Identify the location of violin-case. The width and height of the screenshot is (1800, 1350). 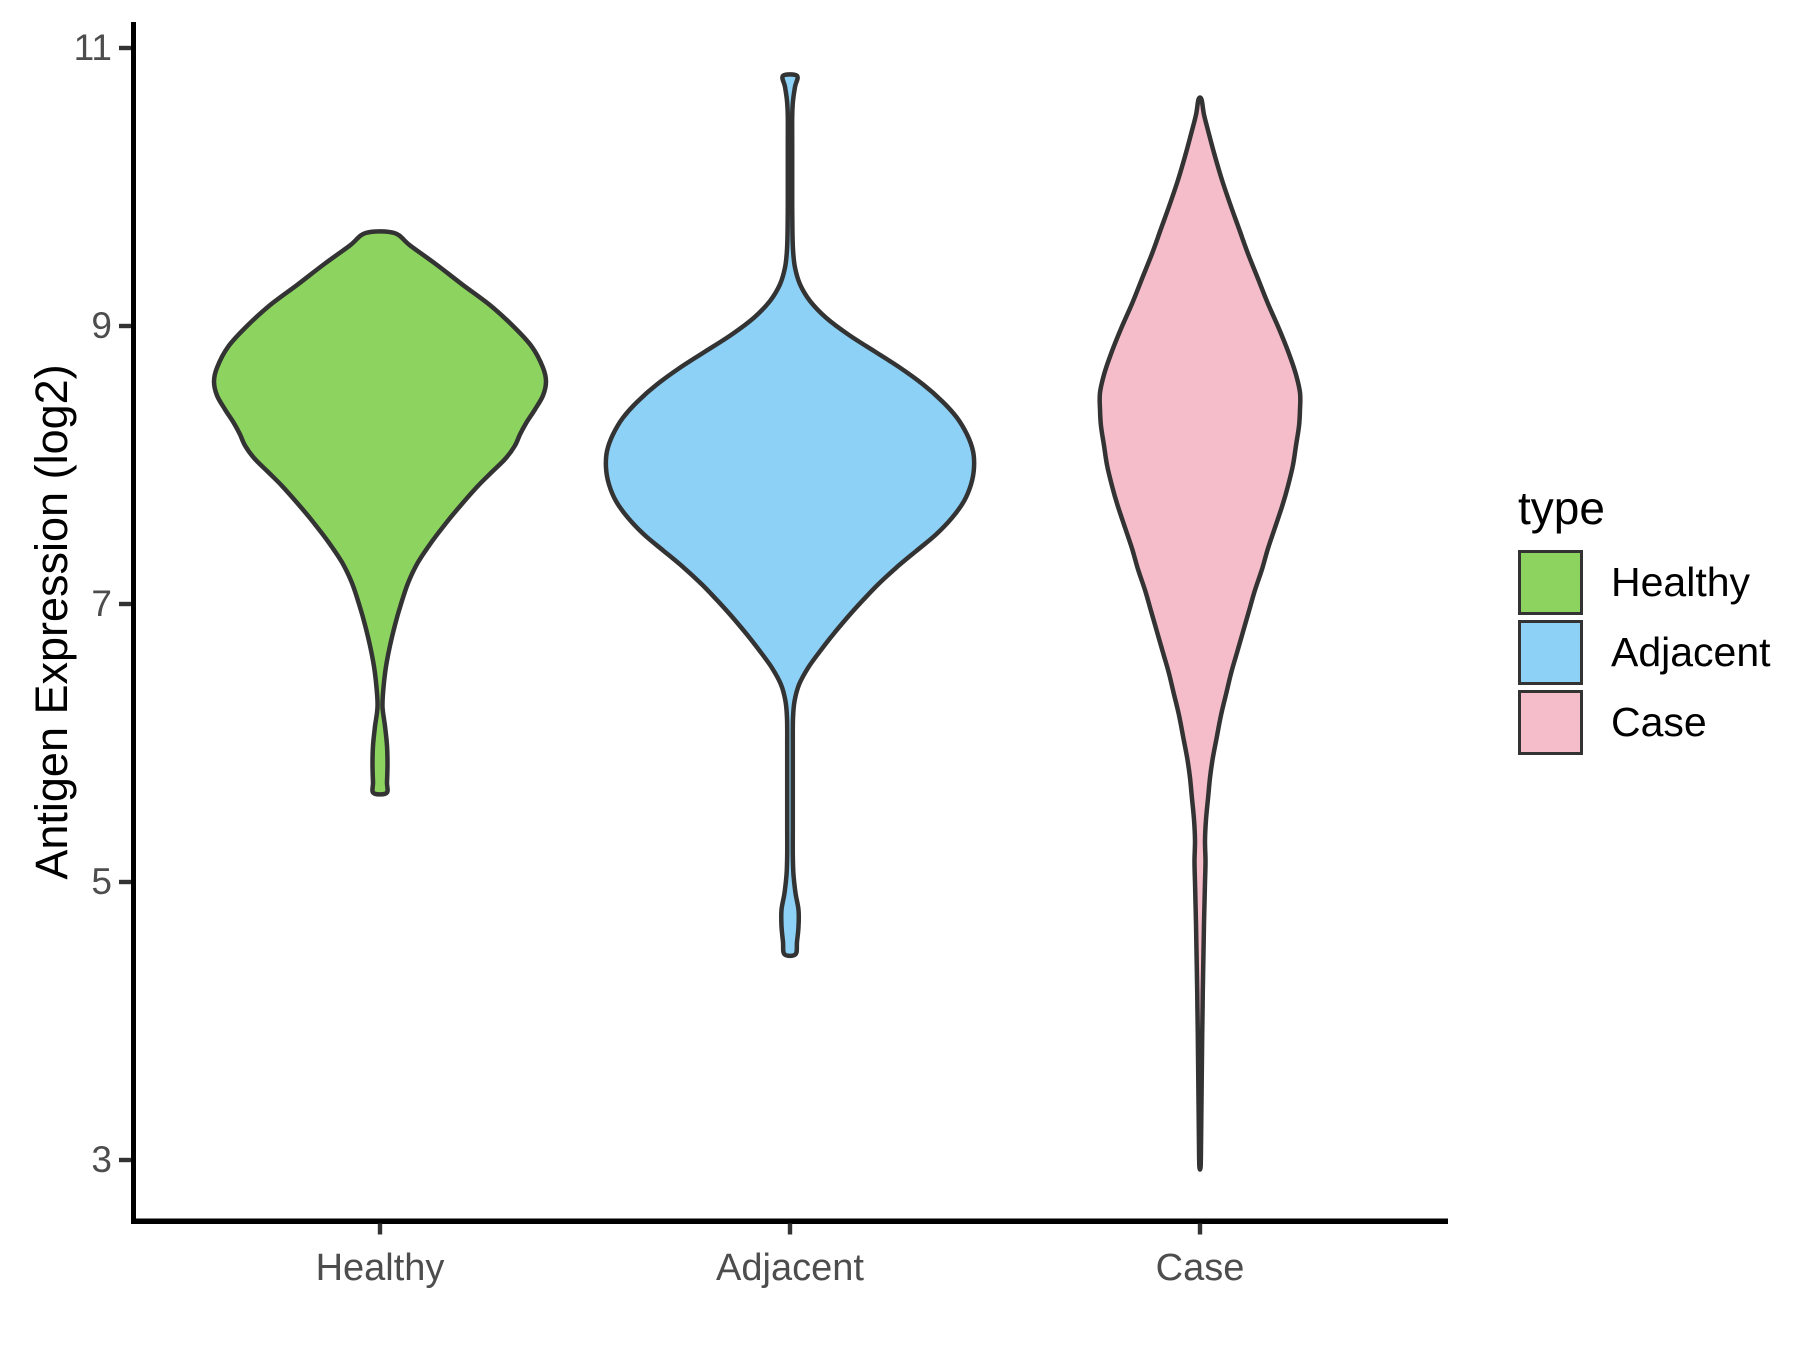
(1200, 633).